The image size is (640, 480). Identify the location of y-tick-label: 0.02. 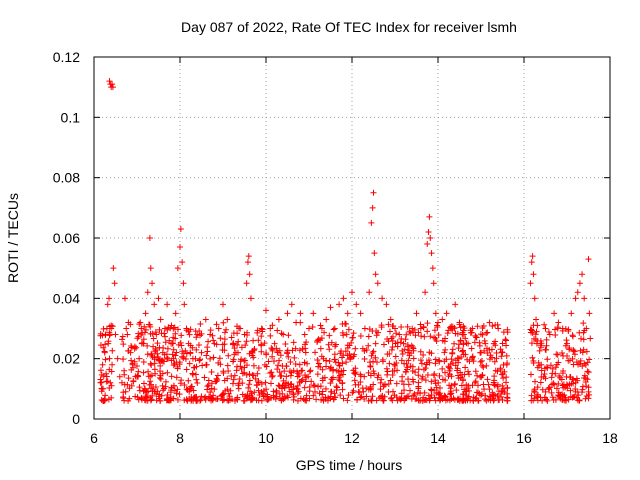
(66, 359).